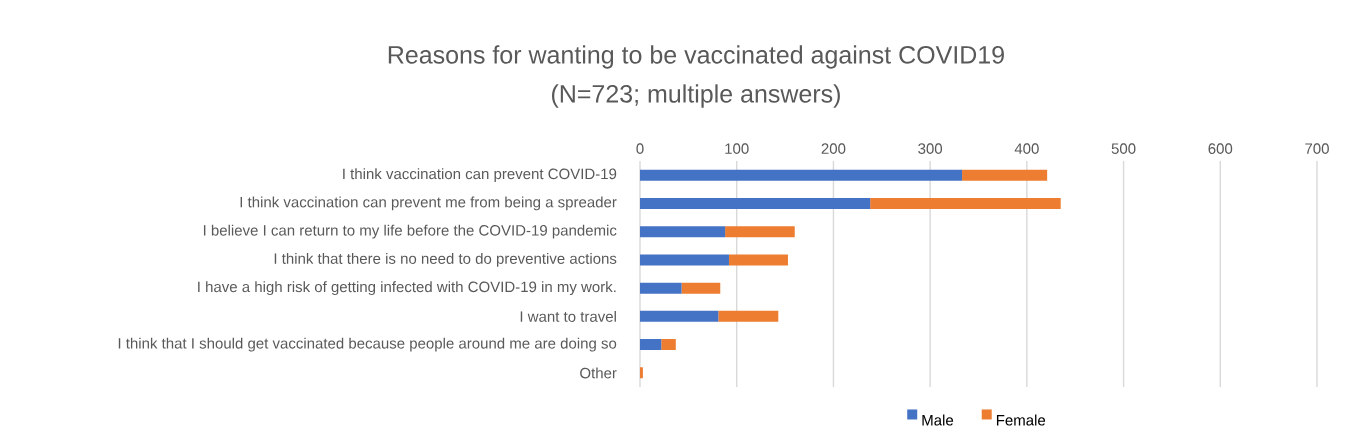 Image resolution: width=1357 pixels, height=443 pixels. What do you see at coordinates (737, 148) in the screenshot?
I see `x-tick-label: 100` at bounding box center [737, 148].